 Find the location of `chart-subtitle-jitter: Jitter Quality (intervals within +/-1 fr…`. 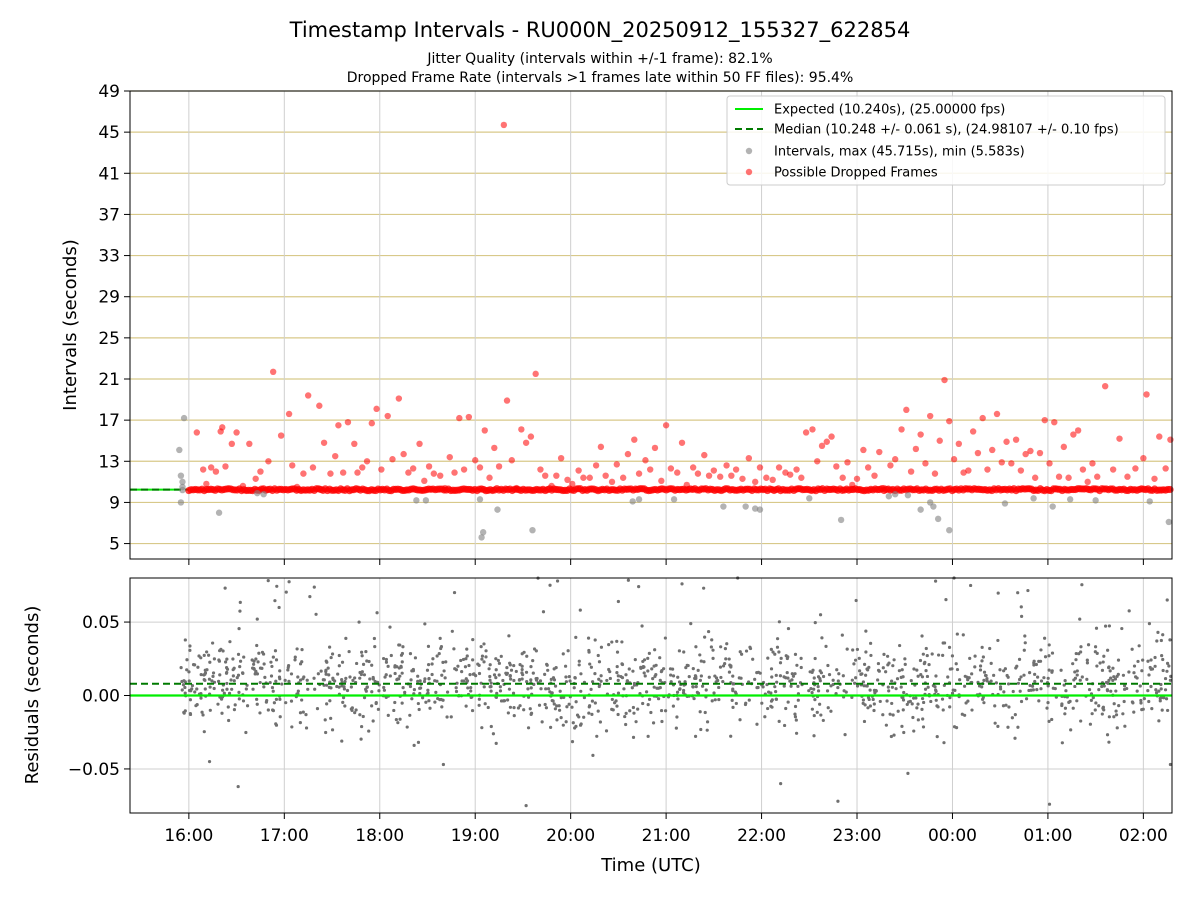

chart-subtitle-jitter: Jitter Quality (intervals within +/-1 fr… is located at coordinates (599, 59).